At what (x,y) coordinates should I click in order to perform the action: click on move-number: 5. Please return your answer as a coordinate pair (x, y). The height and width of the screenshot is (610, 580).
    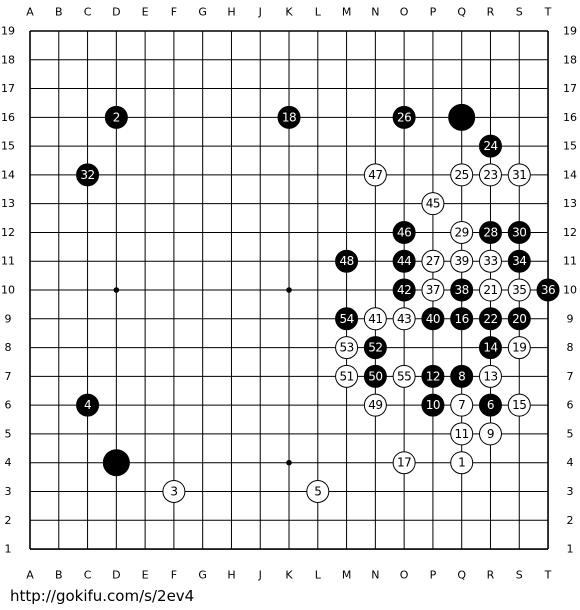
    Looking at the image, I should click on (317, 491).